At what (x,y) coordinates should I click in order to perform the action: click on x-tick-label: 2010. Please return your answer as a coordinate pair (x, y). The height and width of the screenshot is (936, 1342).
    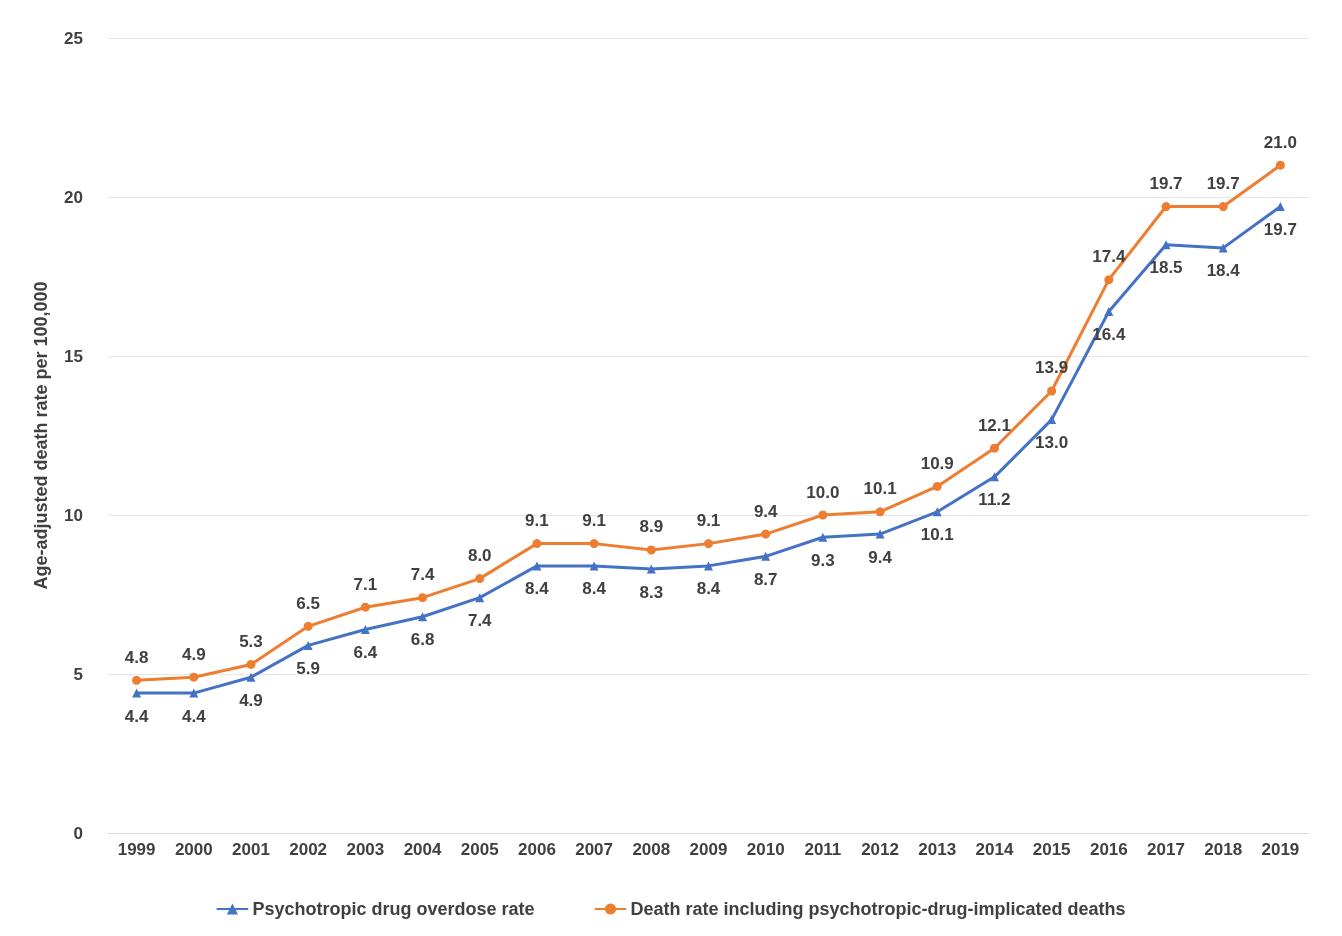
    Looking at the image, I should click on (765, 849).